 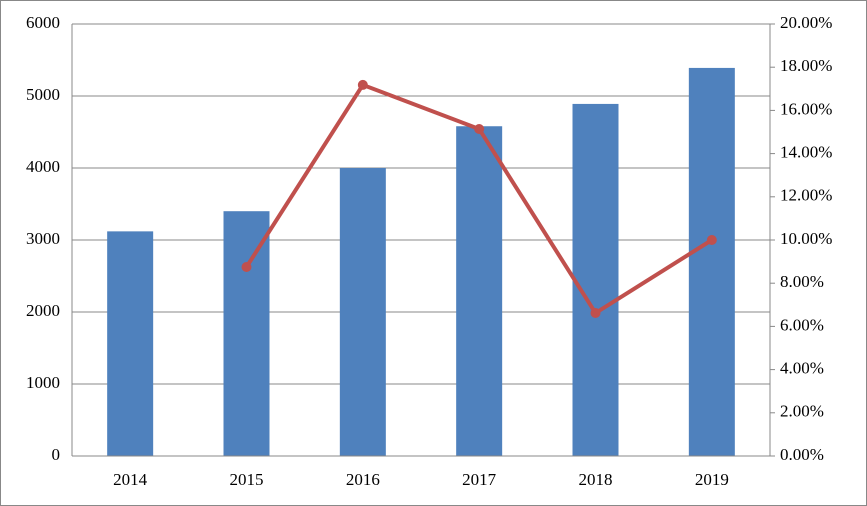 I want to click on x-tick-label: 2019, so click(x=712, y=479).